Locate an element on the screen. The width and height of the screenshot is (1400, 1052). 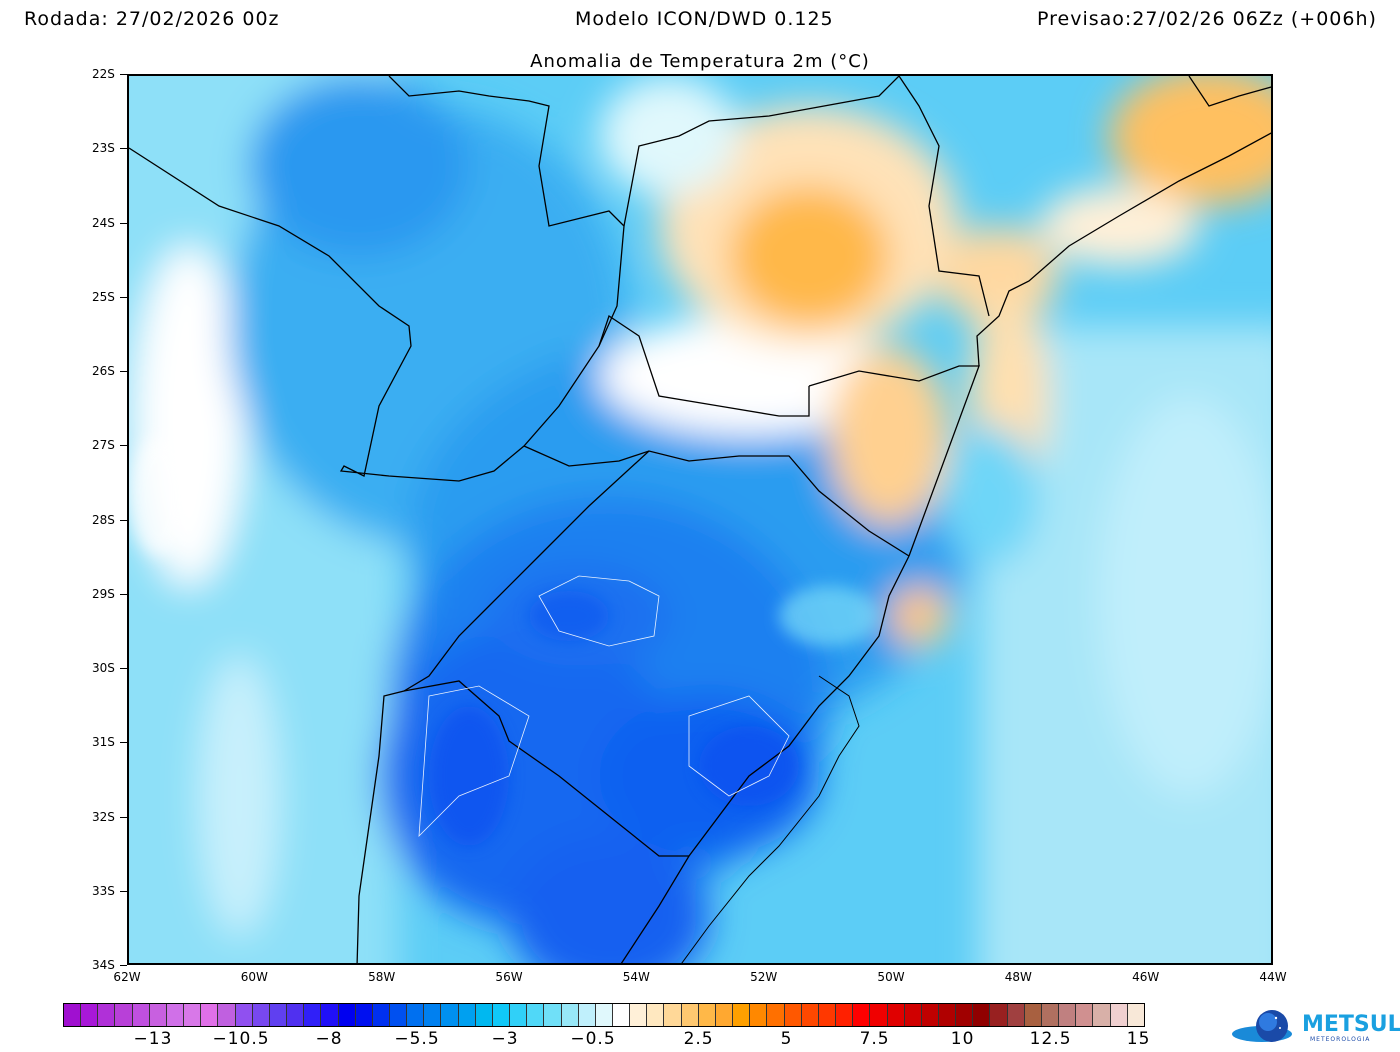
latitude-label: 34S is located at coordinates (103, 965).